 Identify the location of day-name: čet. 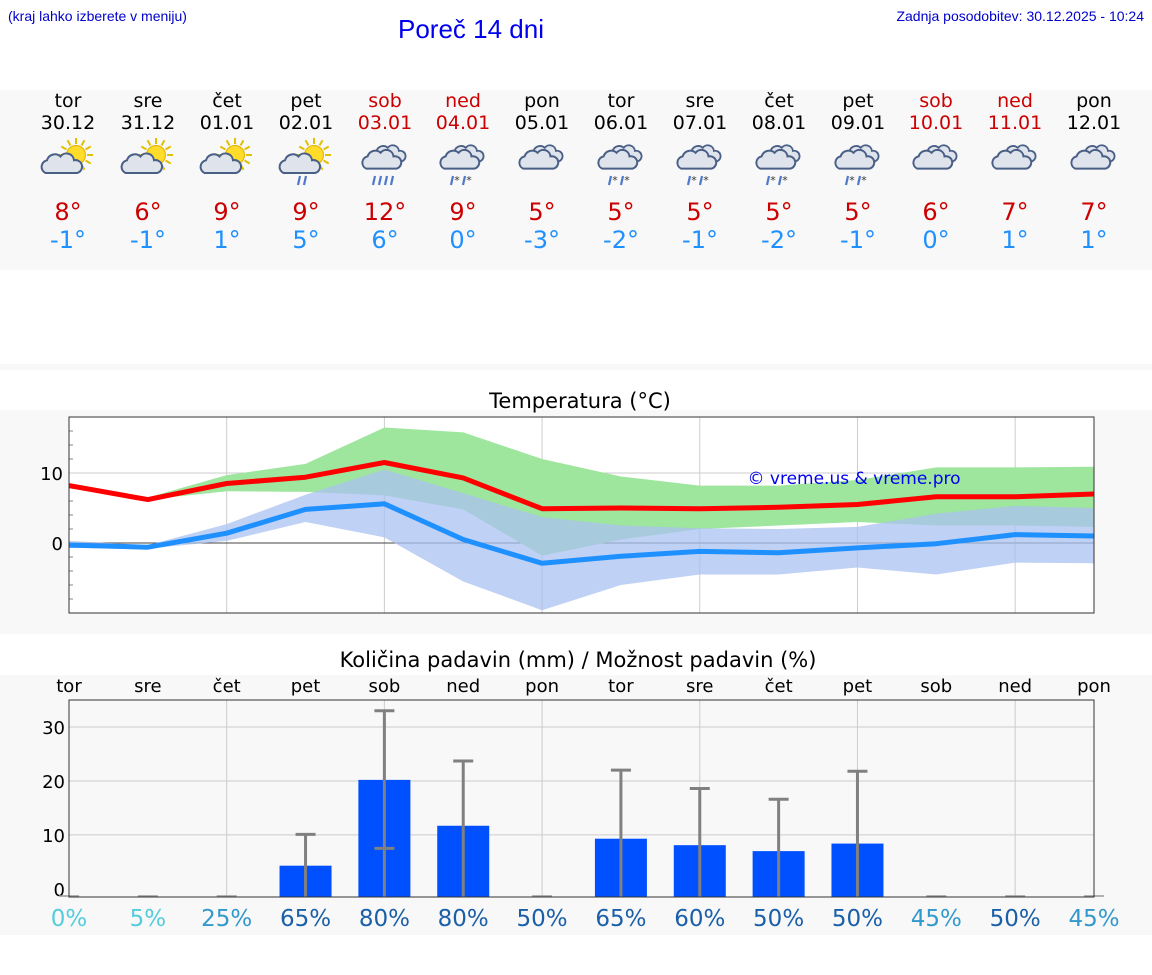
(227, 101).